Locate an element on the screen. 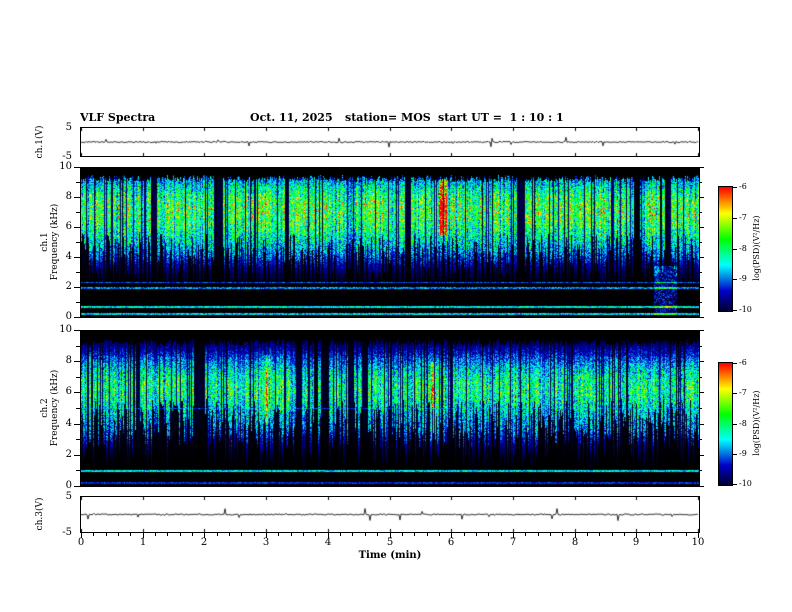 The image size is (792, 612). freq-tick-label: 2 is located at coordinates (68, 454).